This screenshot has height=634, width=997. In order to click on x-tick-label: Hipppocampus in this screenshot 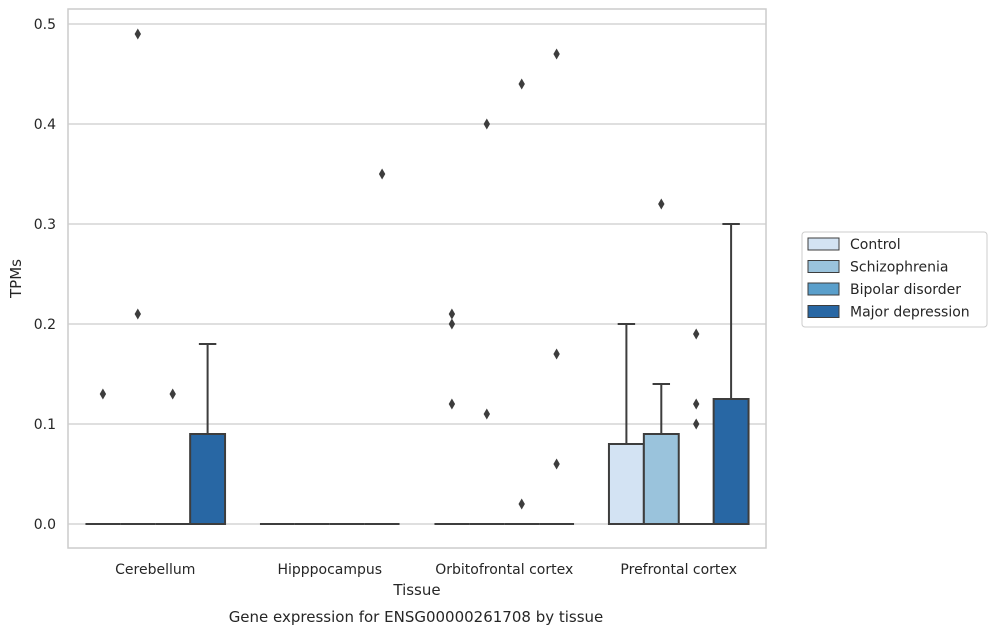, I will do `click(329, 570)`.